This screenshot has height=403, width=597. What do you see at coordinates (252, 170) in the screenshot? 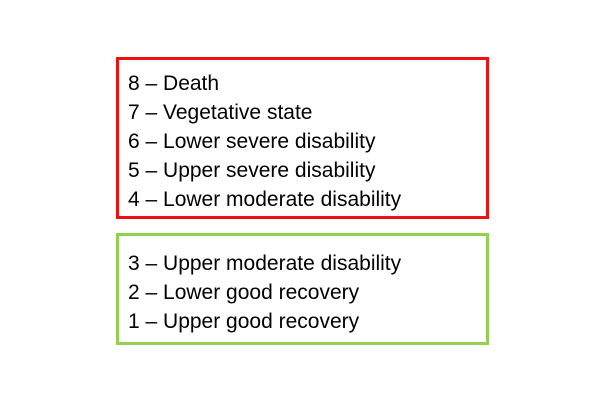
I see `outcome-item: 5 – Upper severe disability` at bounding box center [252, 170].